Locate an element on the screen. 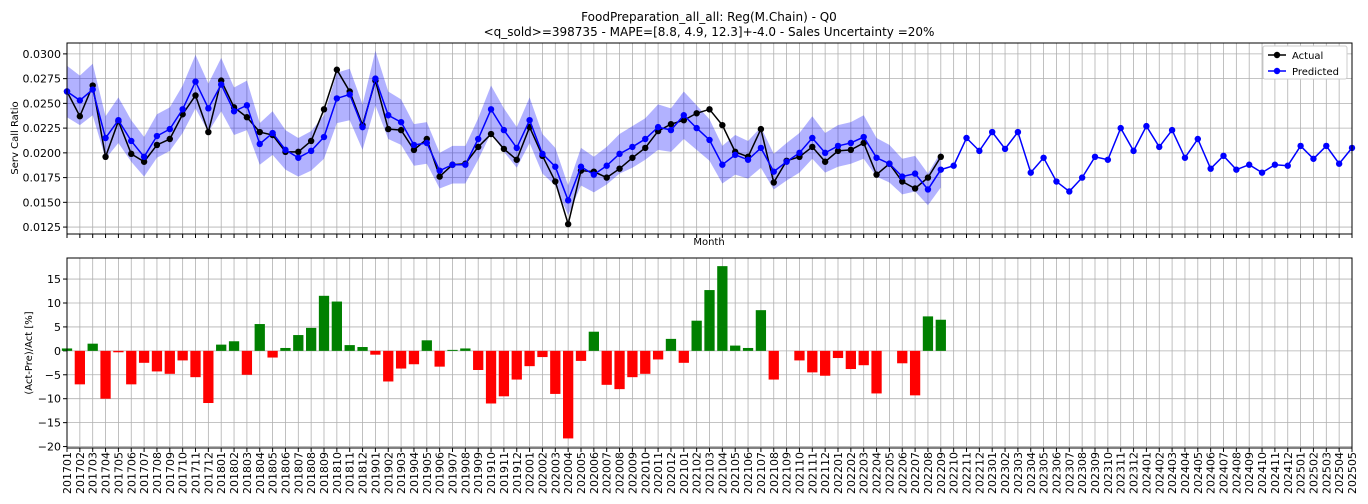 Image resolution: width=1368 pixels, height=504 pixels. x-tick-label: 202412 is located at coordinates (1288, 473).